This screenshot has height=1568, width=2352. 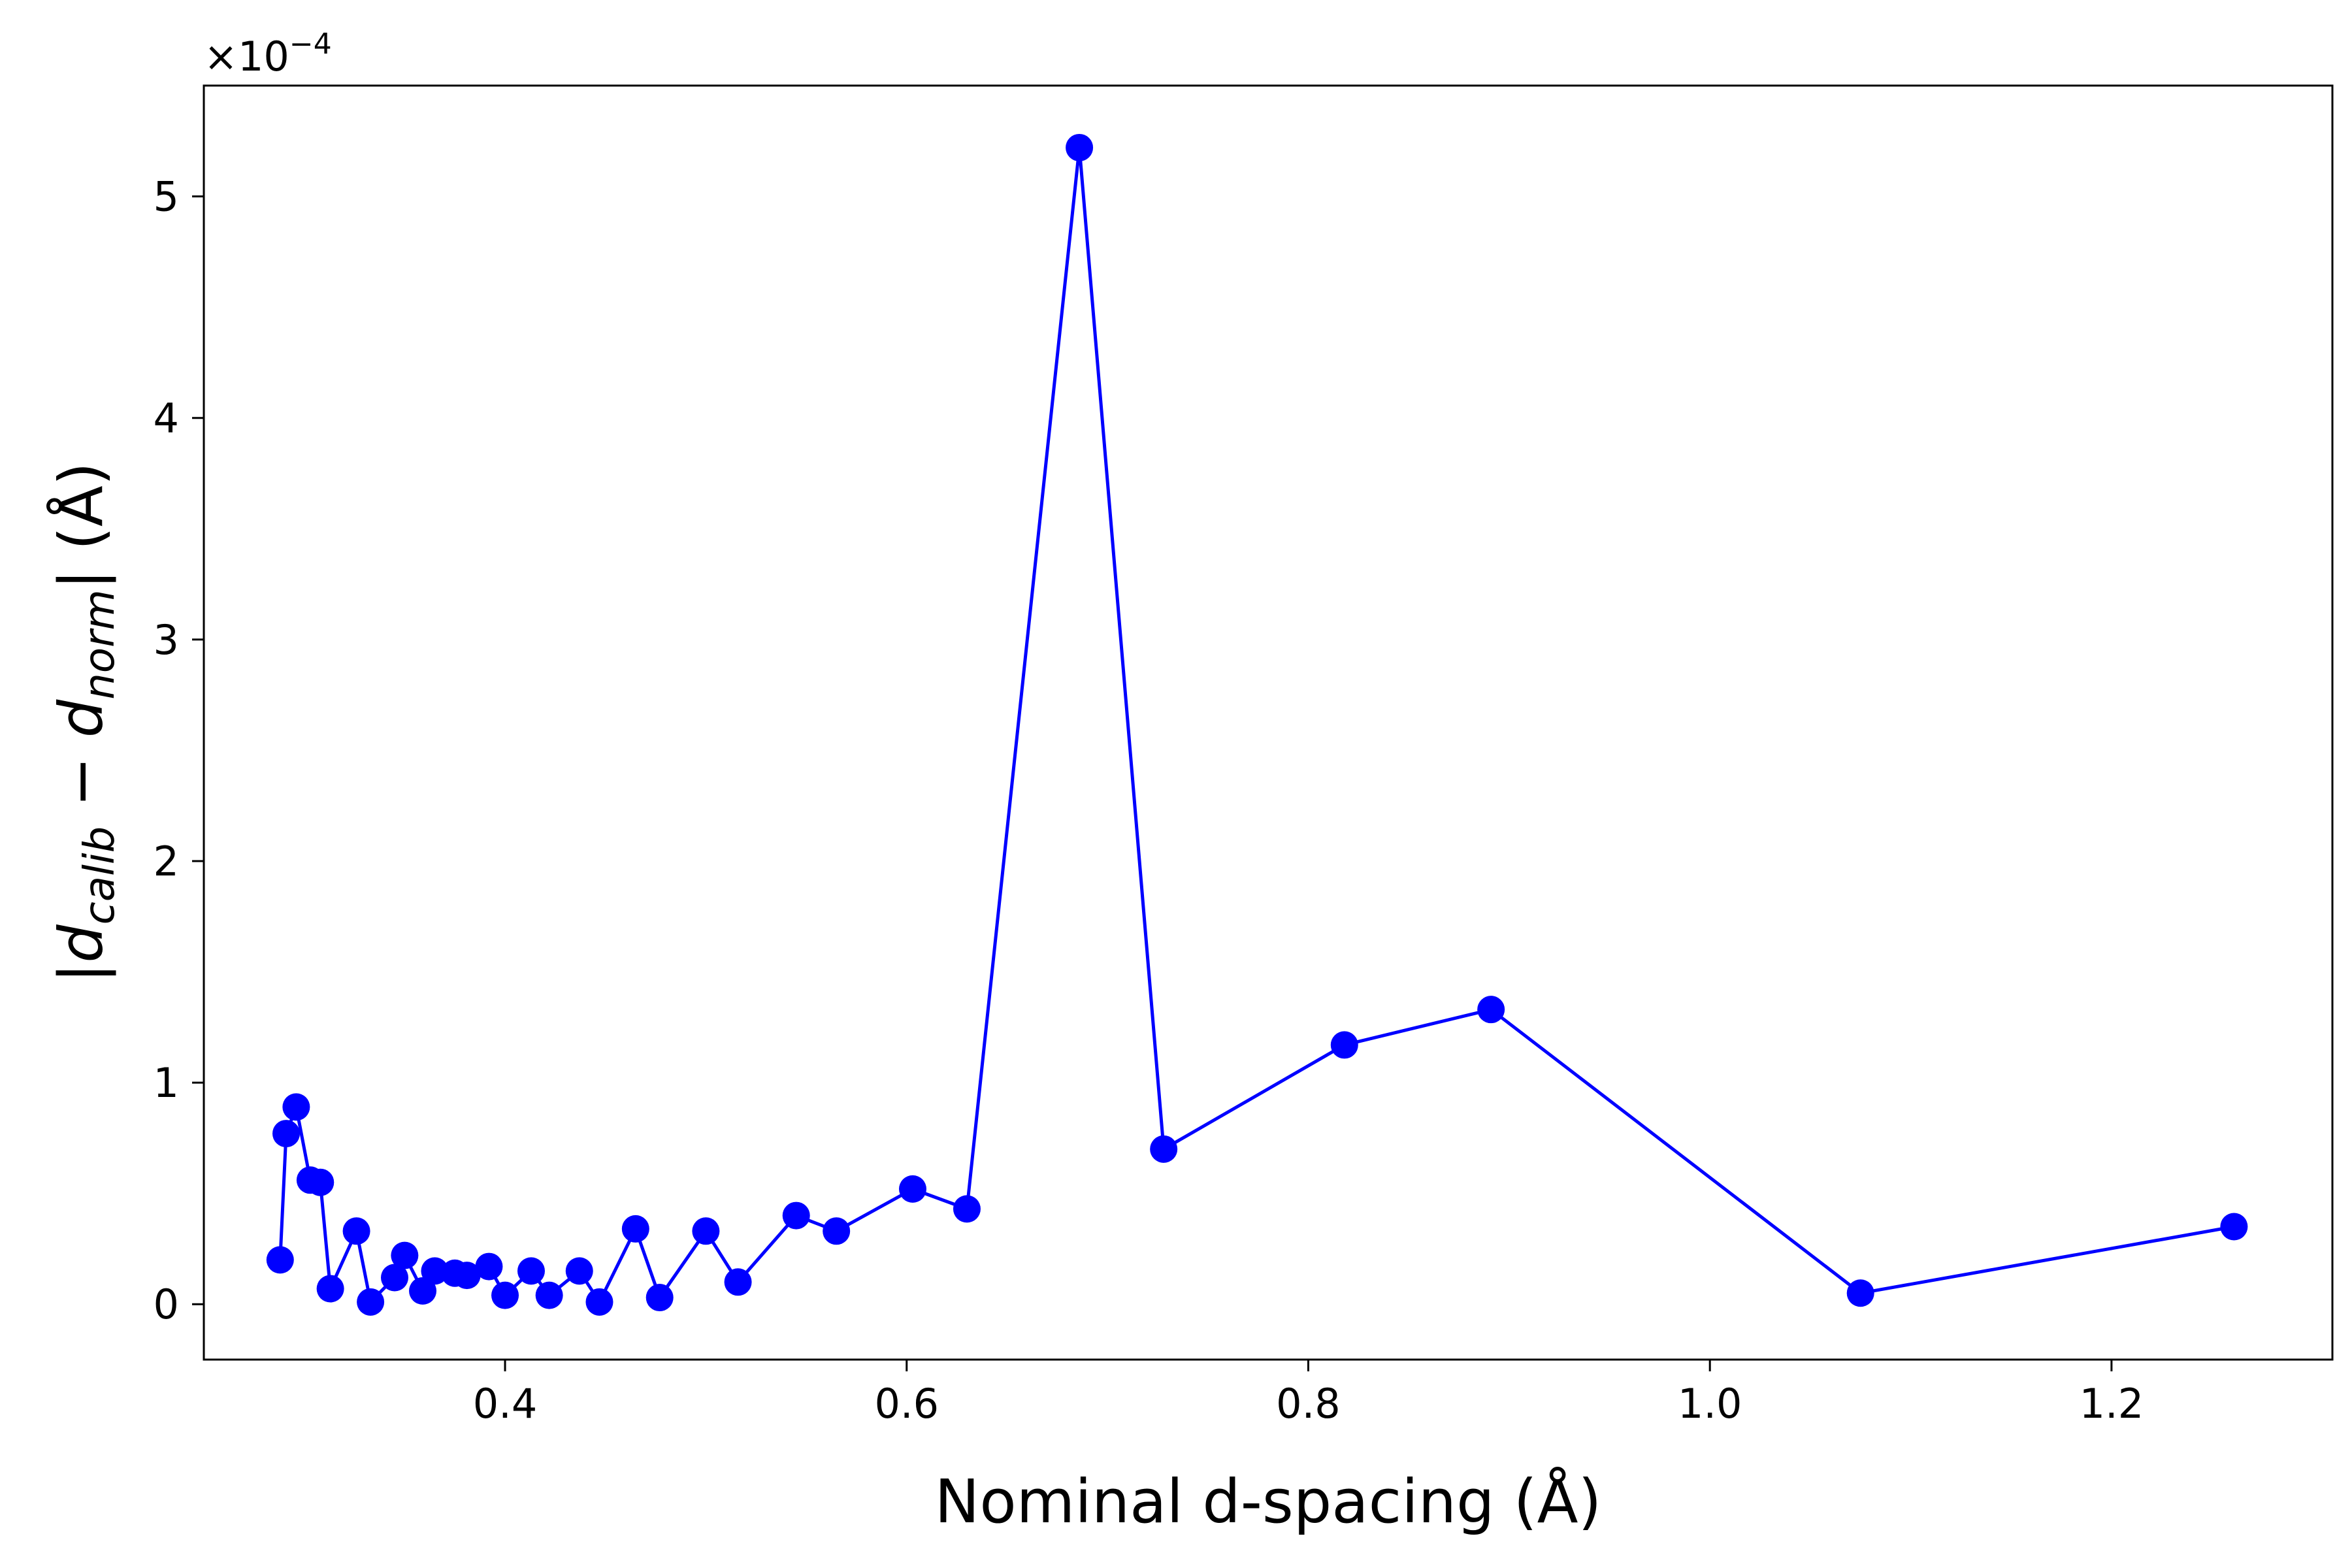 I want to click on y-tick-label: 5, so click(x=166, y=197).